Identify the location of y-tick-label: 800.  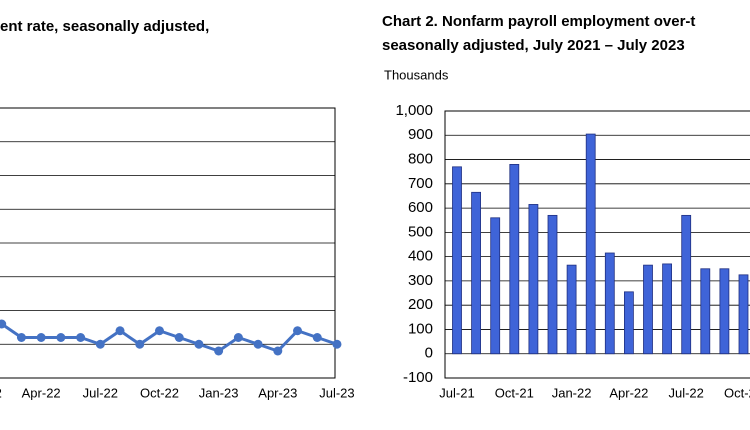
(420, 159).